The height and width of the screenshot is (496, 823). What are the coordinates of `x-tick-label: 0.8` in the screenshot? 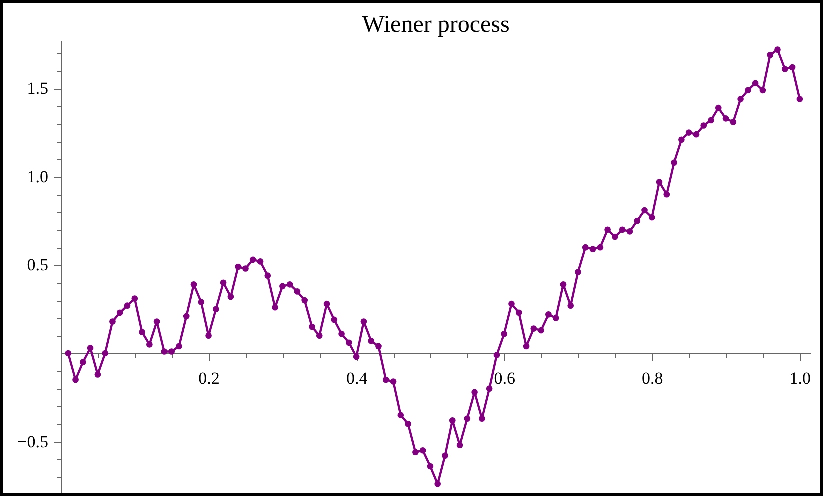 It's located at (653, 378).